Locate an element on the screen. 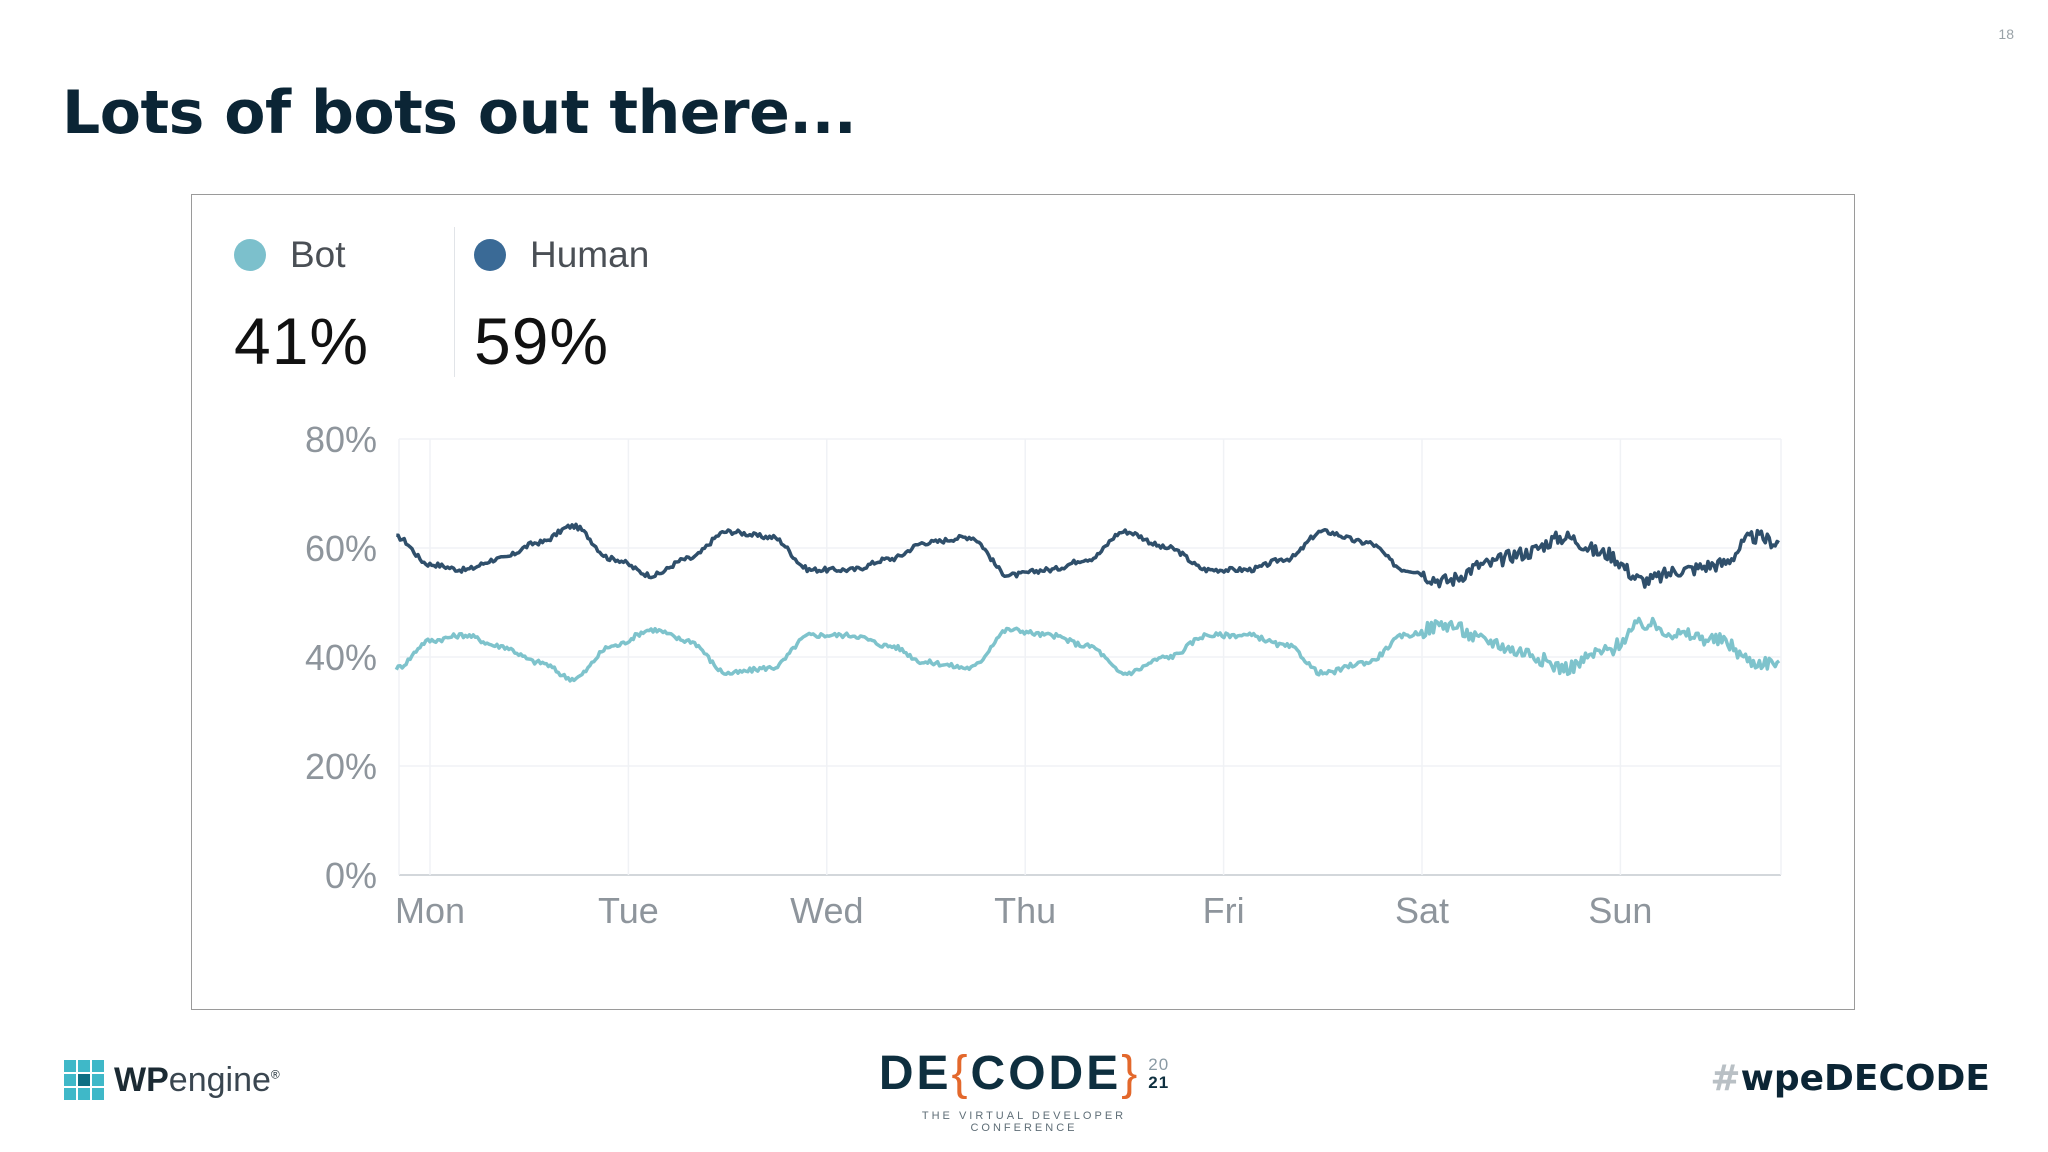  bot-legend-dot is located at coordinates (250, 255).